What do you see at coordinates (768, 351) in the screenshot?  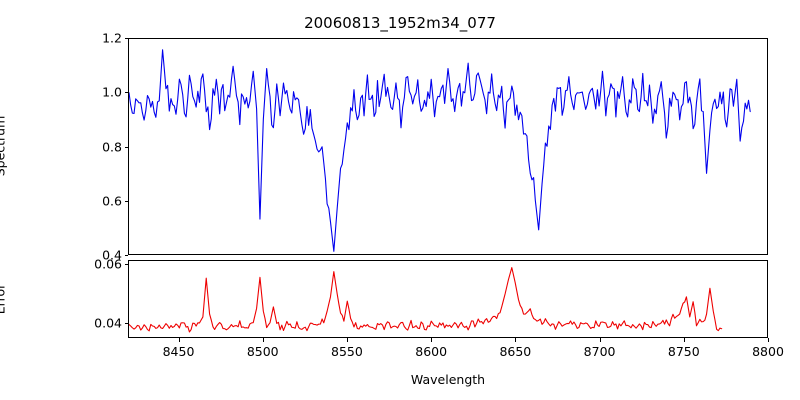 I see `x-tick-label: 8800` at bounding box center [768, 351].